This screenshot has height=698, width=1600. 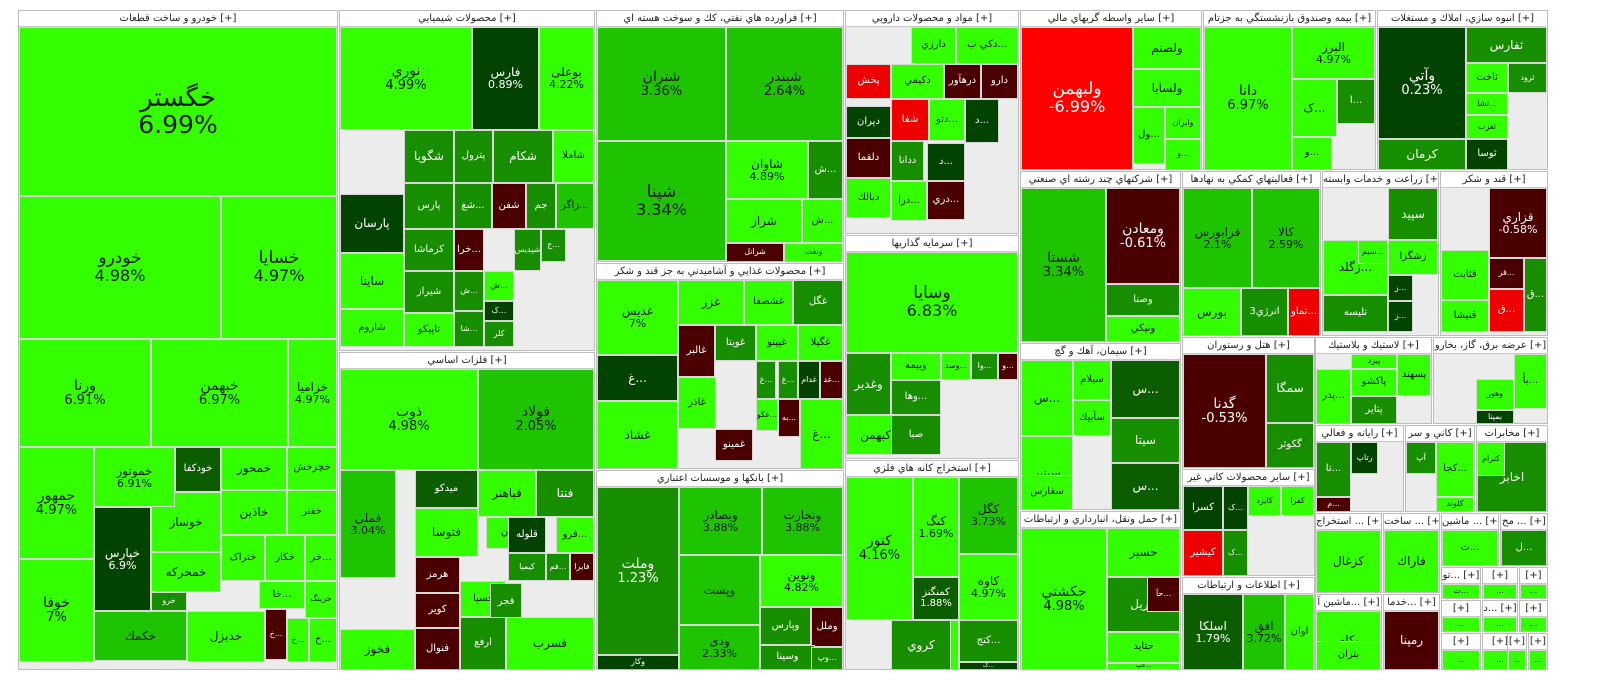 I want to click on stock-tile: اسلکا 1.79%, so click(x=1213, y=631).